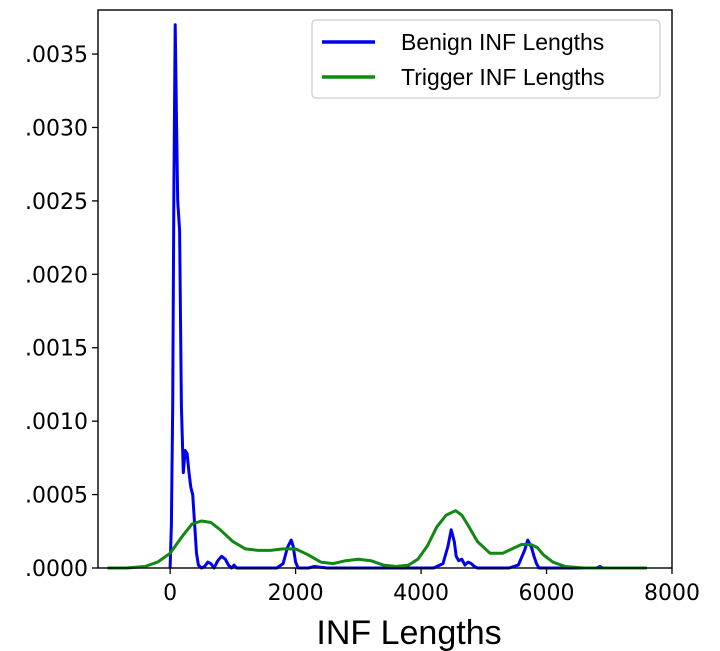 The image size is (720, 651). Describe the element at coordinates (503, 77) in the screenshot. I see `legend-label-trigger: Trigger INF Lengths` at that location.